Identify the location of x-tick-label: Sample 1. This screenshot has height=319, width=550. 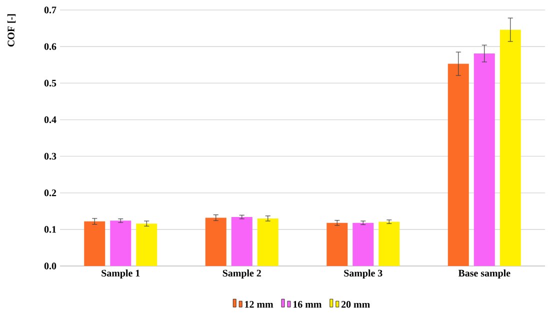
(121, 274).